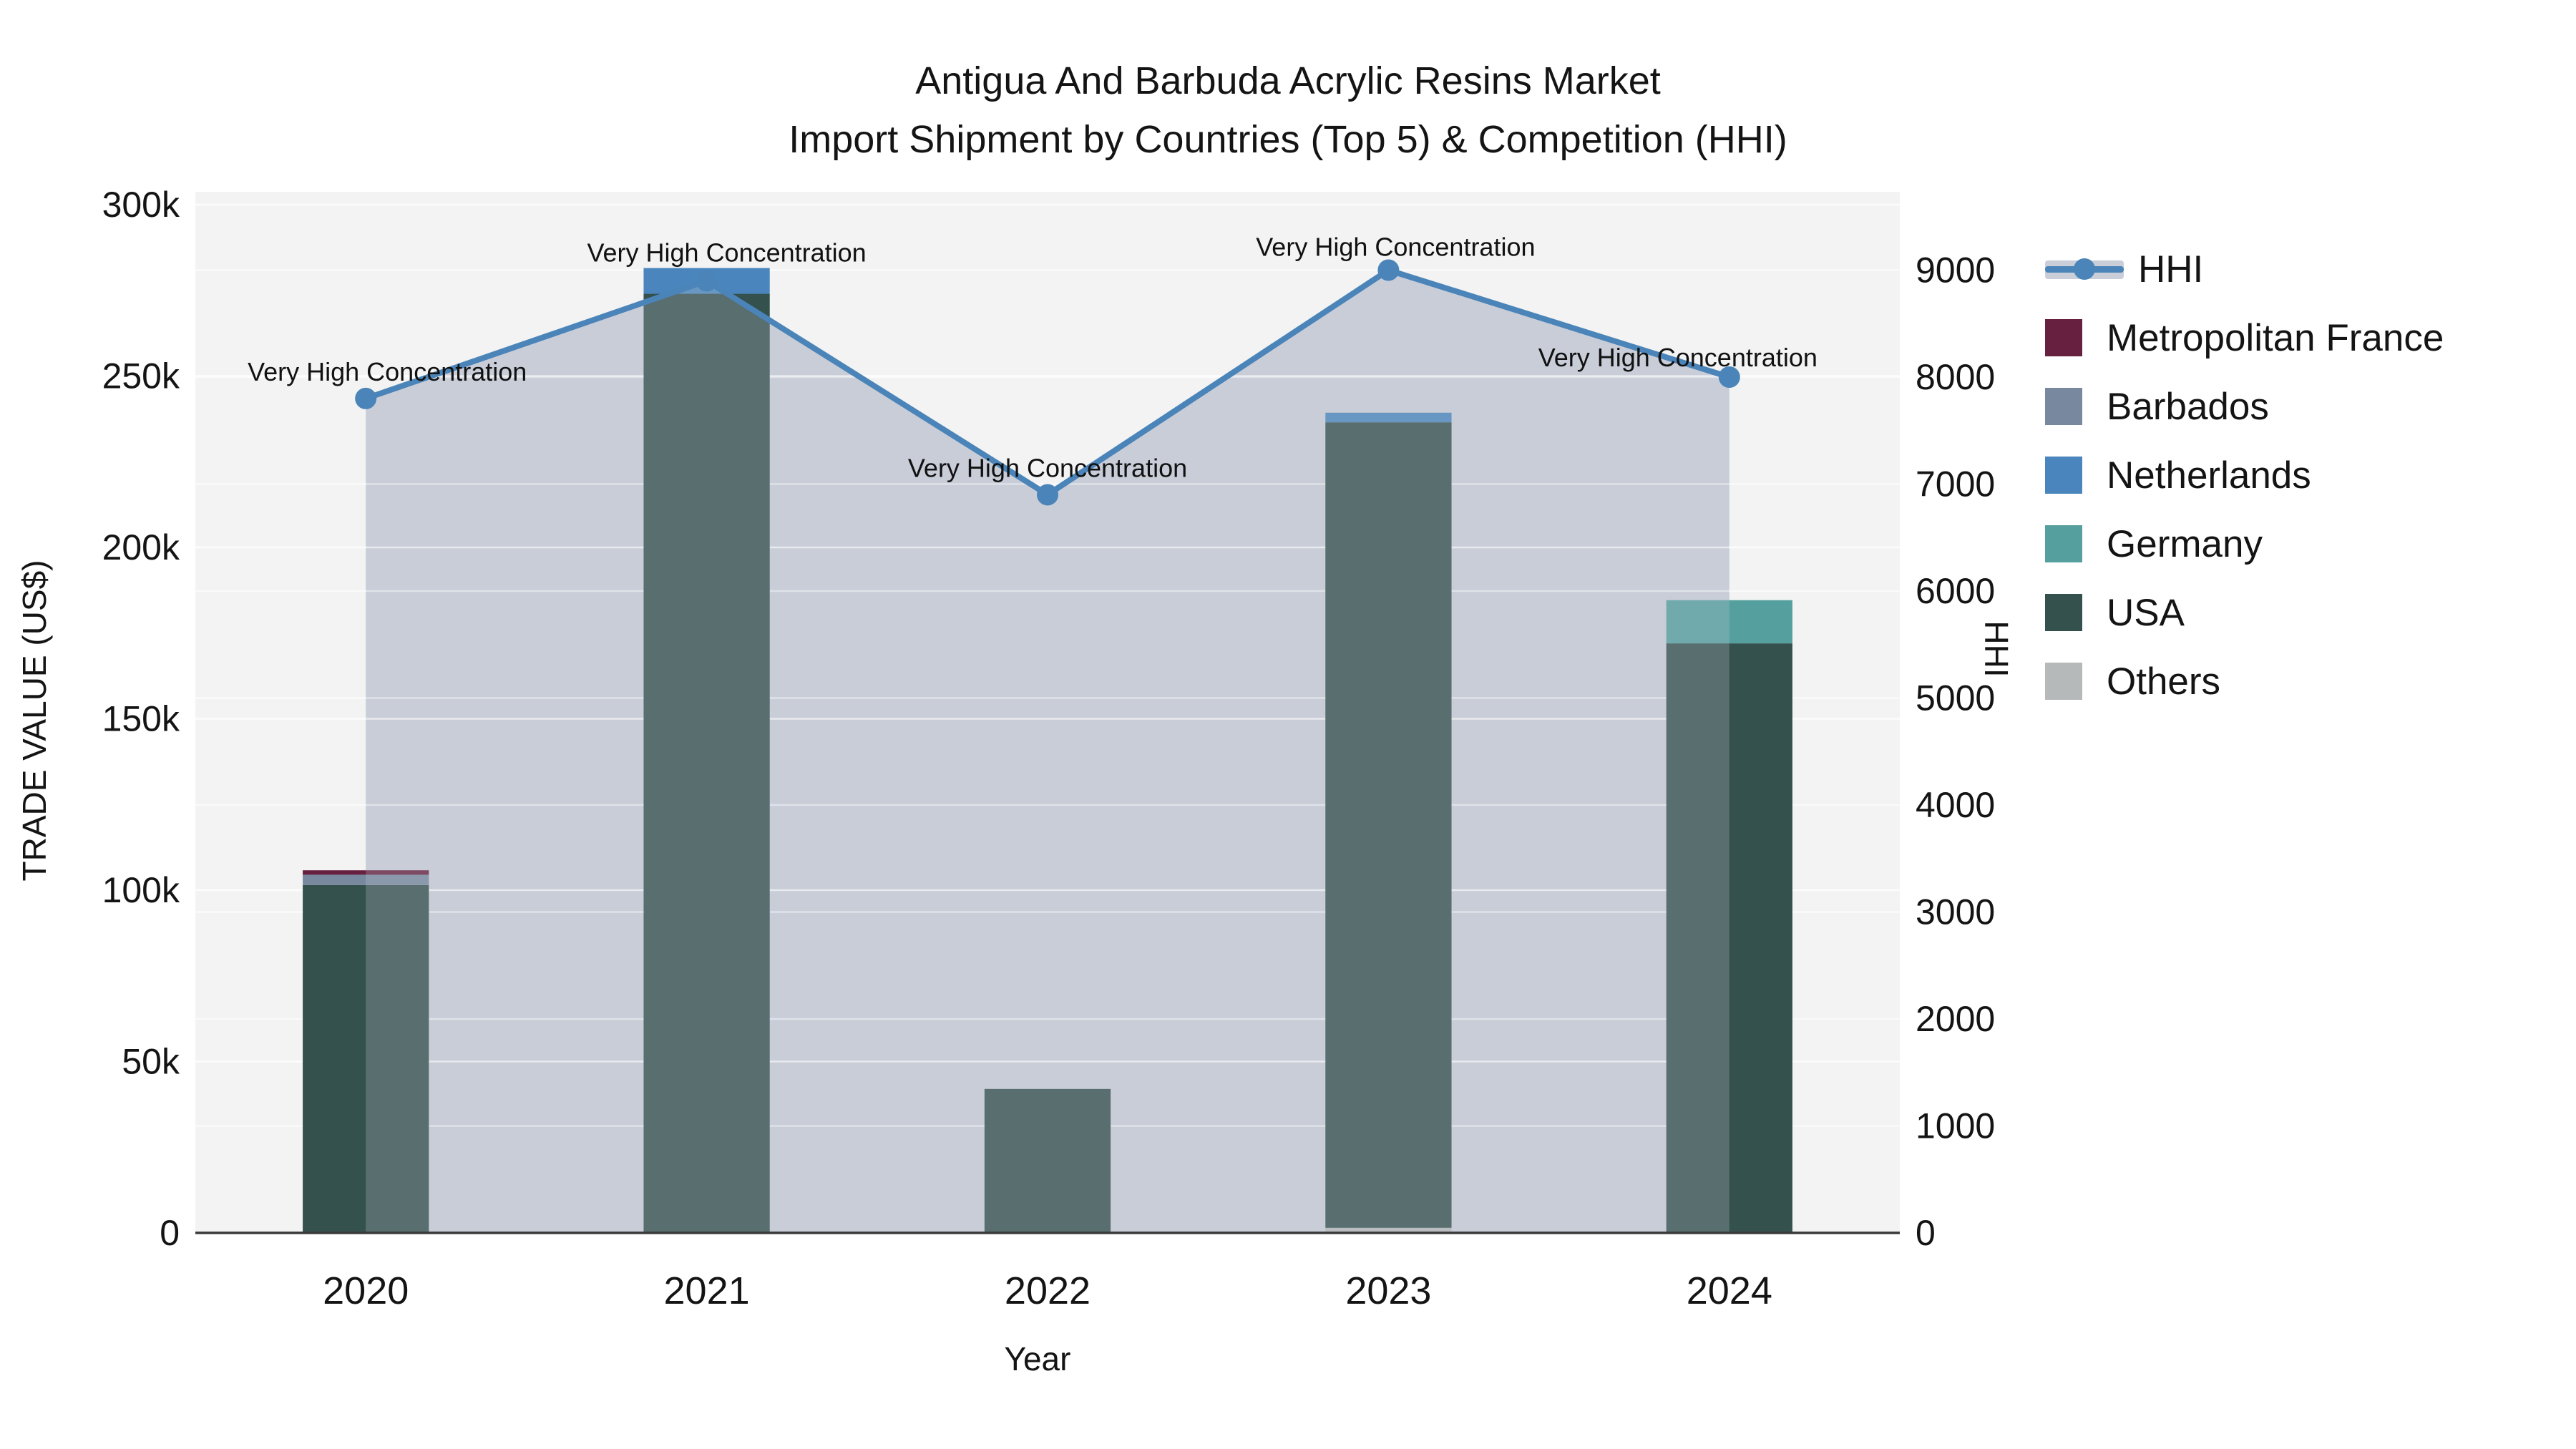 The image size is (2576, 1449). What do you see at coordinates (1926, 1233) in the screenshot?
I see `y-right-tick-0: 0` at bounding box center [1926, 1233].